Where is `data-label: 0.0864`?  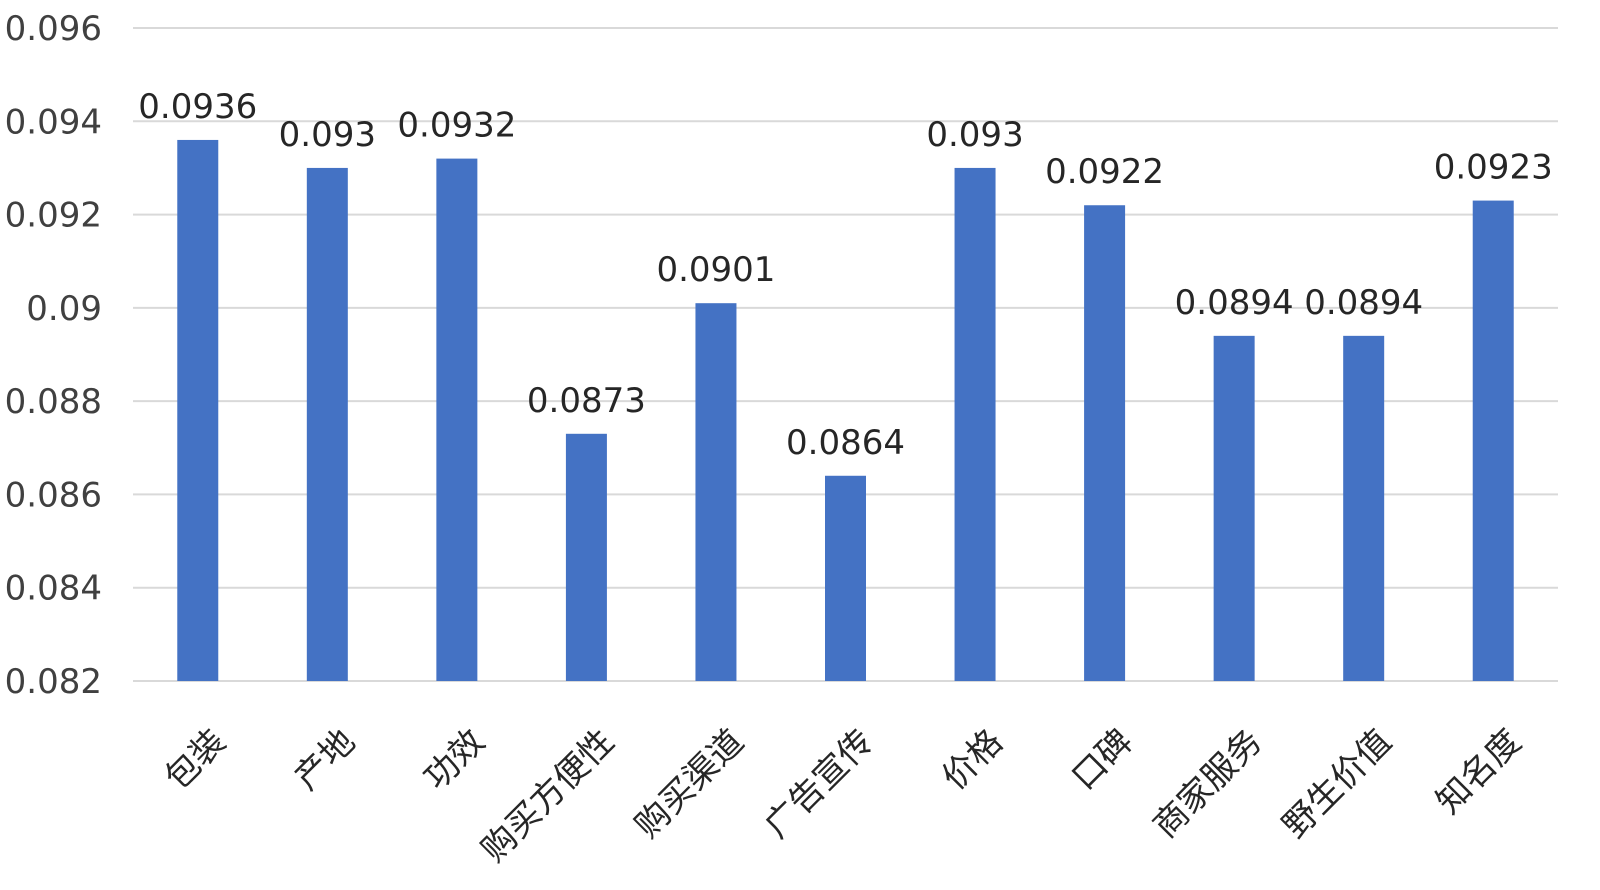 data-label: 0.0864 is located at coordinates (845, 443).